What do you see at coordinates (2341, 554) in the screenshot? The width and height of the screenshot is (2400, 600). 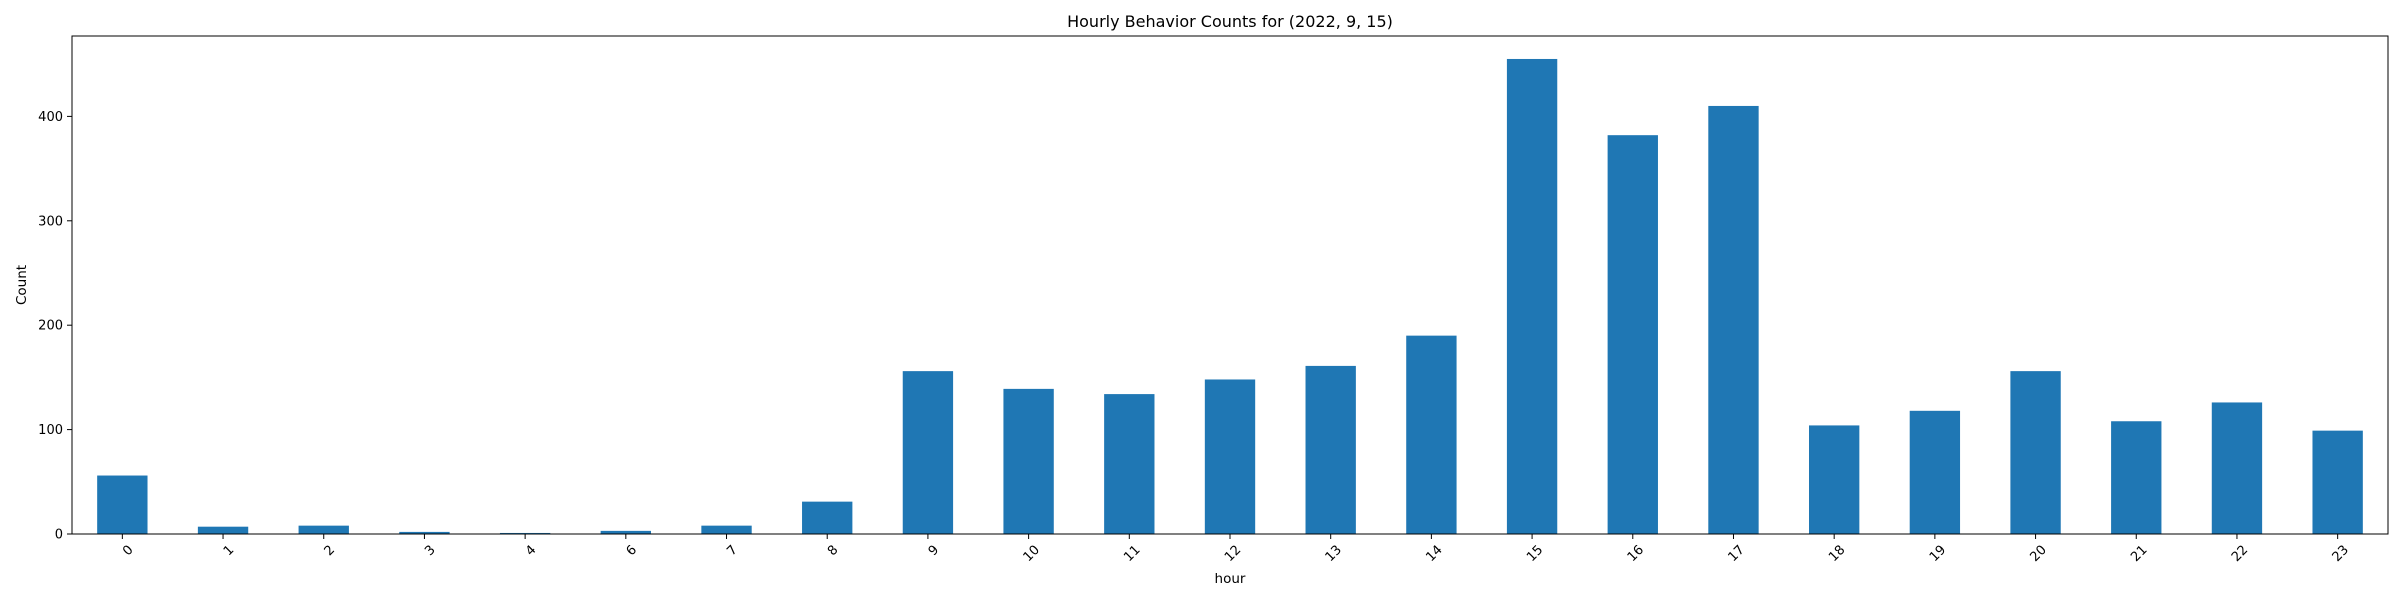 I see `x-tick-label: 23` at bounding box center [2341, 554].